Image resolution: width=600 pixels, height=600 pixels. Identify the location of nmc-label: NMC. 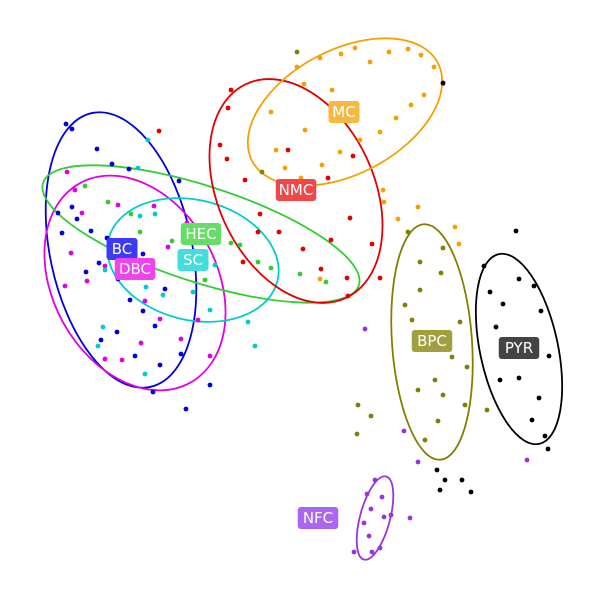
(296, 190).